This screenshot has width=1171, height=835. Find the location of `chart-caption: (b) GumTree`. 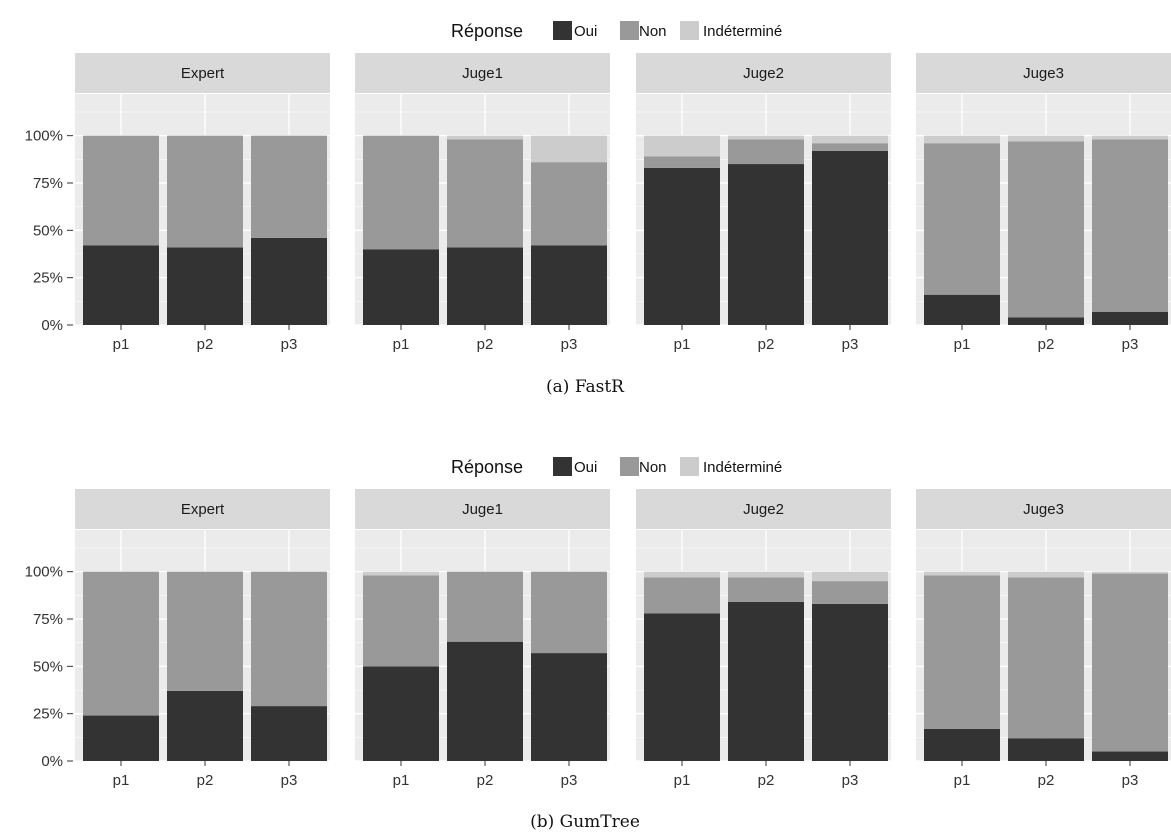

chart-caption: (b) GumTree is located at coordinates (585, 822).